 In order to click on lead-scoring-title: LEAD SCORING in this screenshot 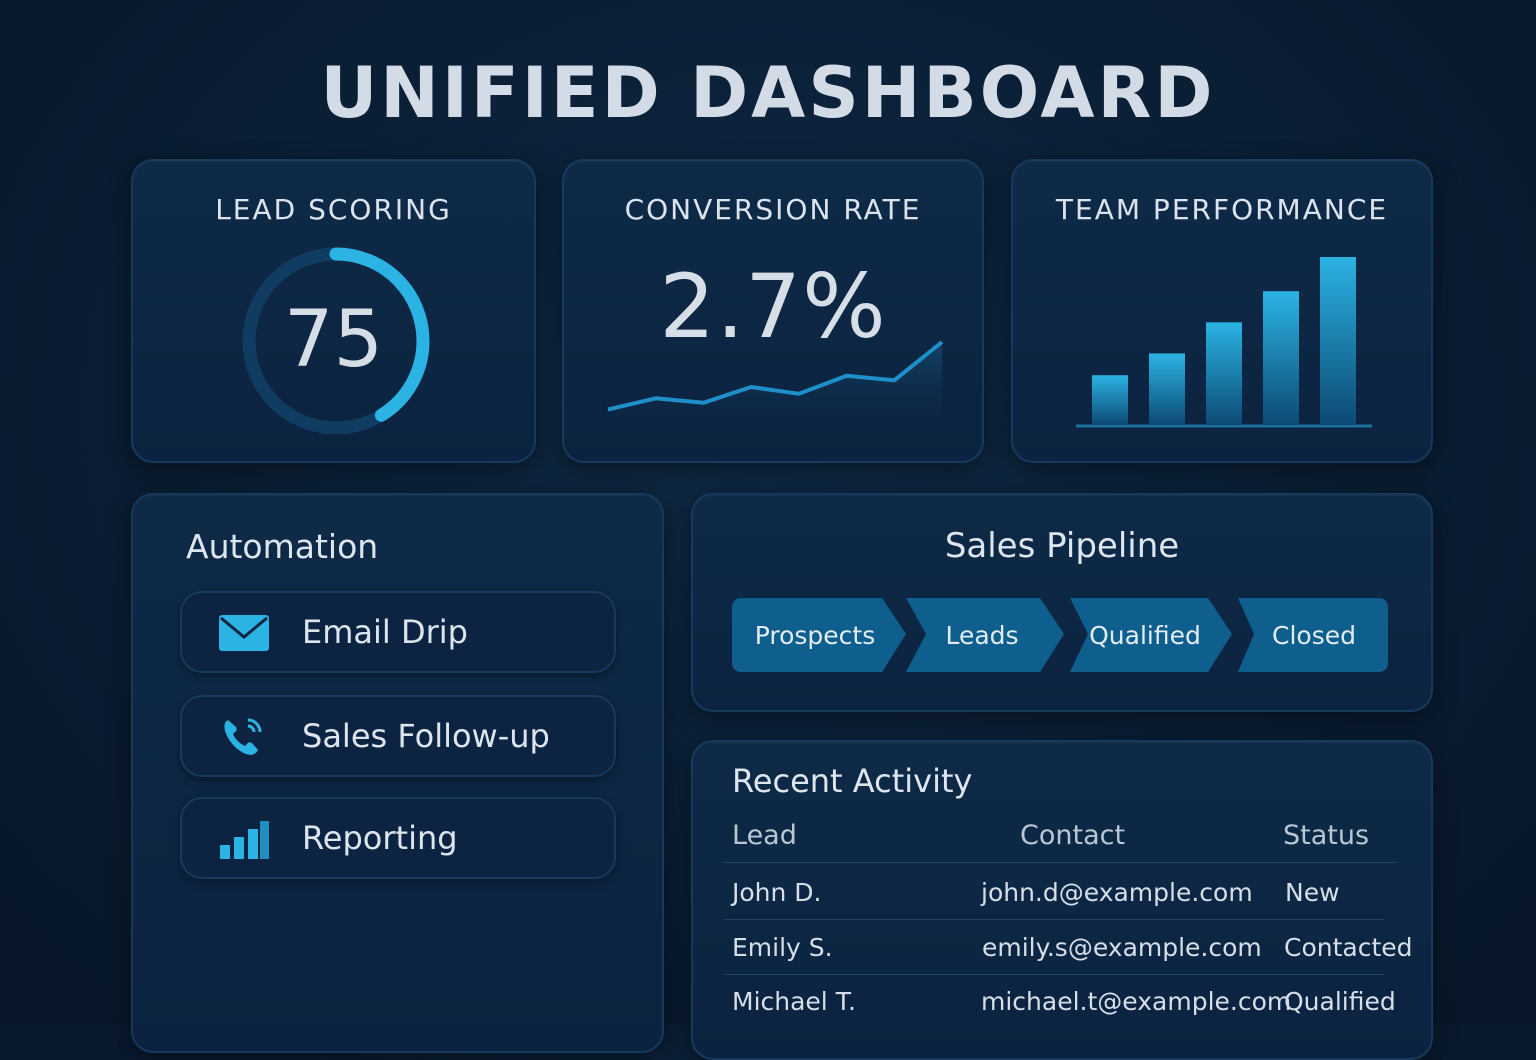, I will do `click(333, 209)`.